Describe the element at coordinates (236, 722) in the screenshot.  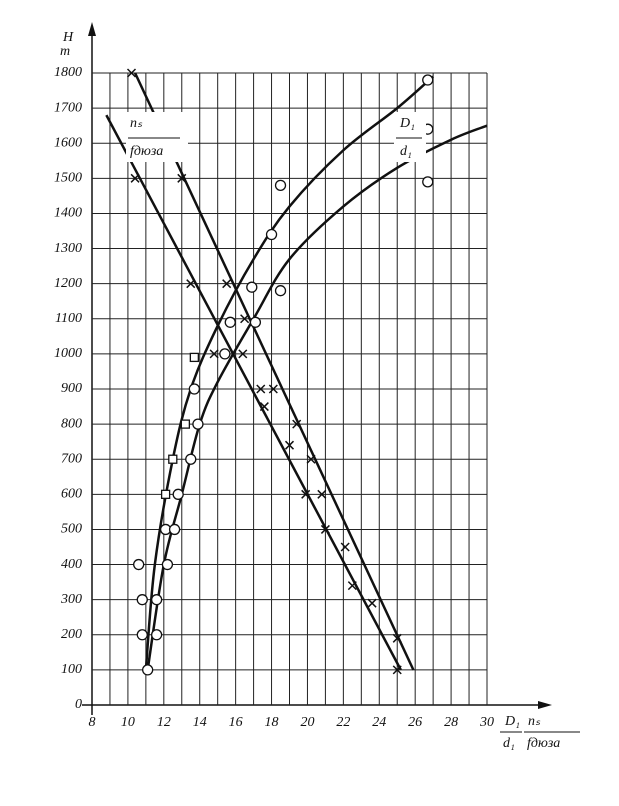
I see `x-tick-label: 16` at that location.